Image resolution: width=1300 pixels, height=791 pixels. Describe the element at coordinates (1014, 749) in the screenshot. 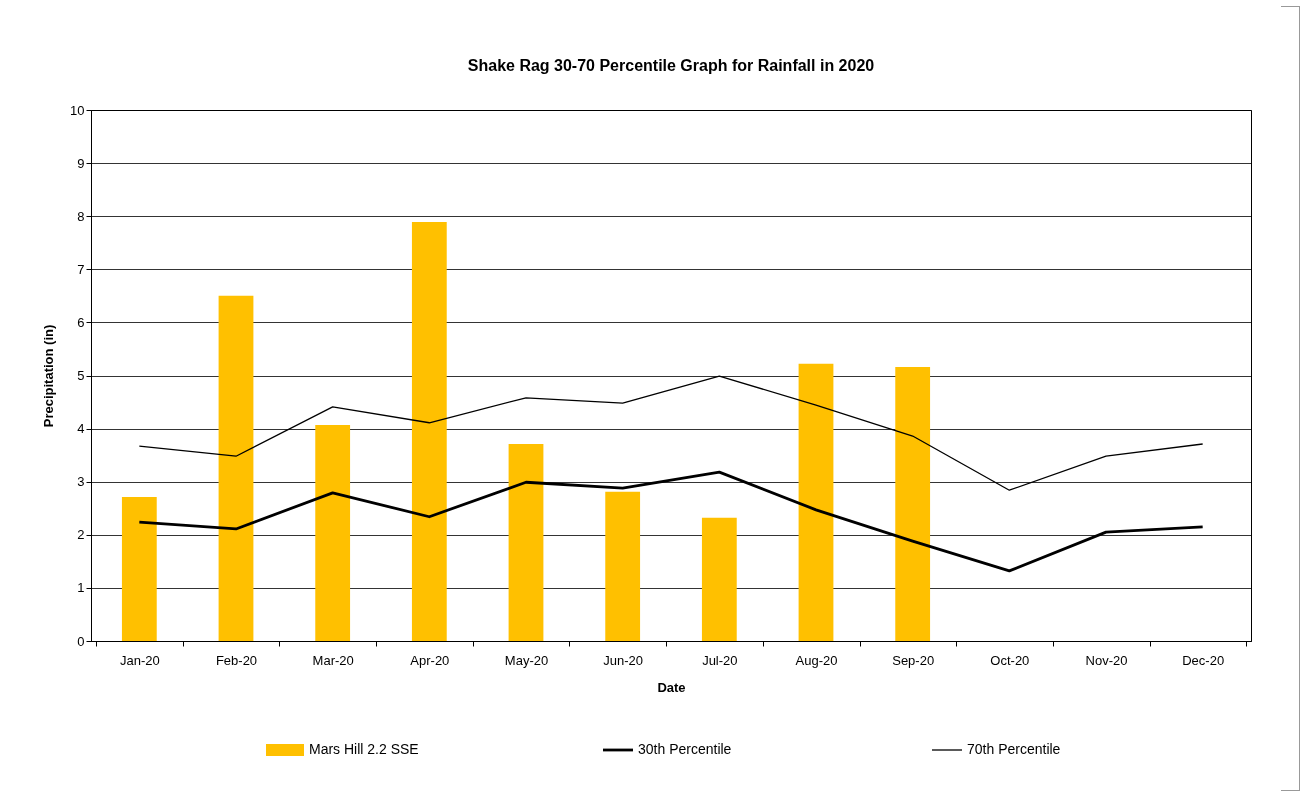

I see `legend-label: 70th Percentile` at that location.